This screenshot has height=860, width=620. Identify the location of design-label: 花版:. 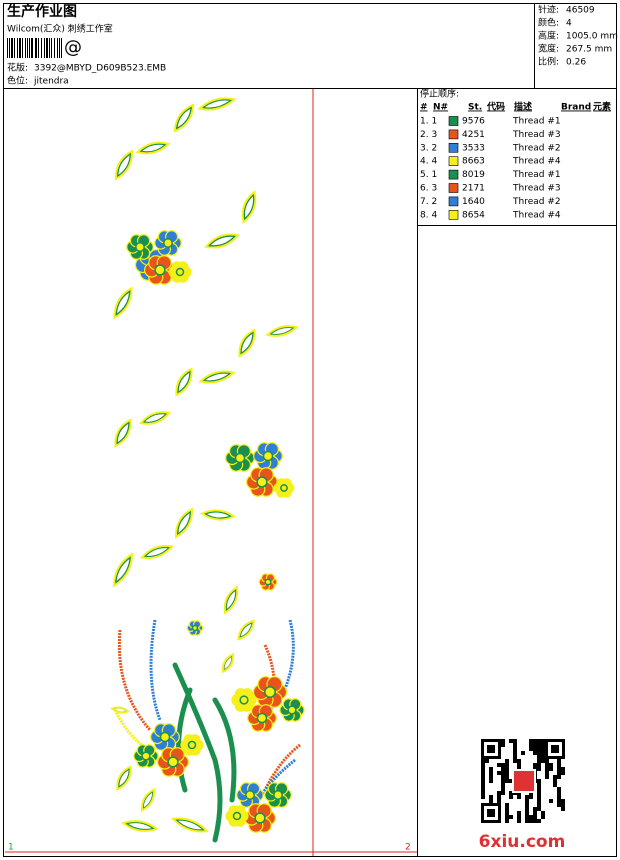
(17, 68).